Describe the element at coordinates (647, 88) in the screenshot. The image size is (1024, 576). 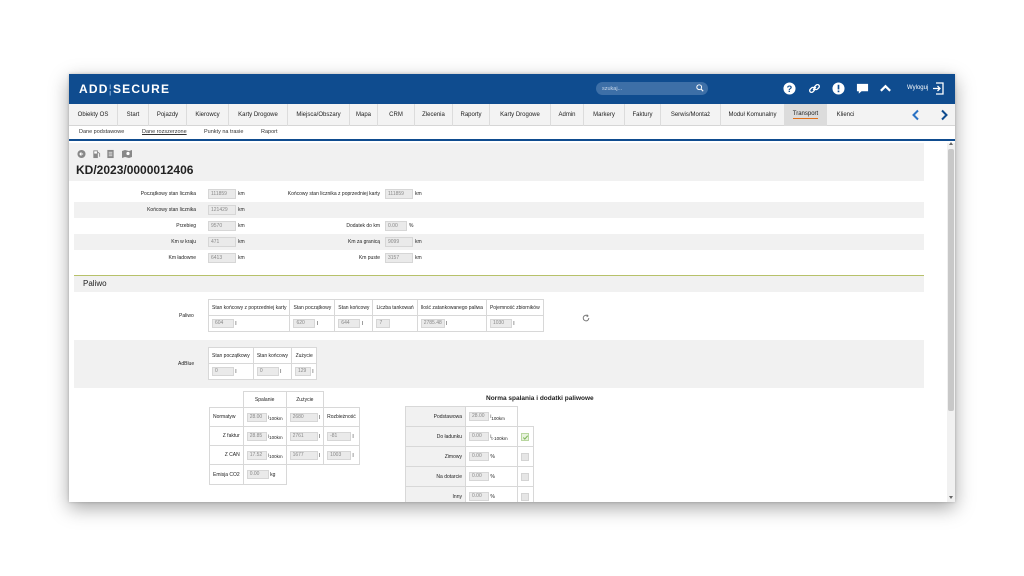
I see `search-input` at that location.